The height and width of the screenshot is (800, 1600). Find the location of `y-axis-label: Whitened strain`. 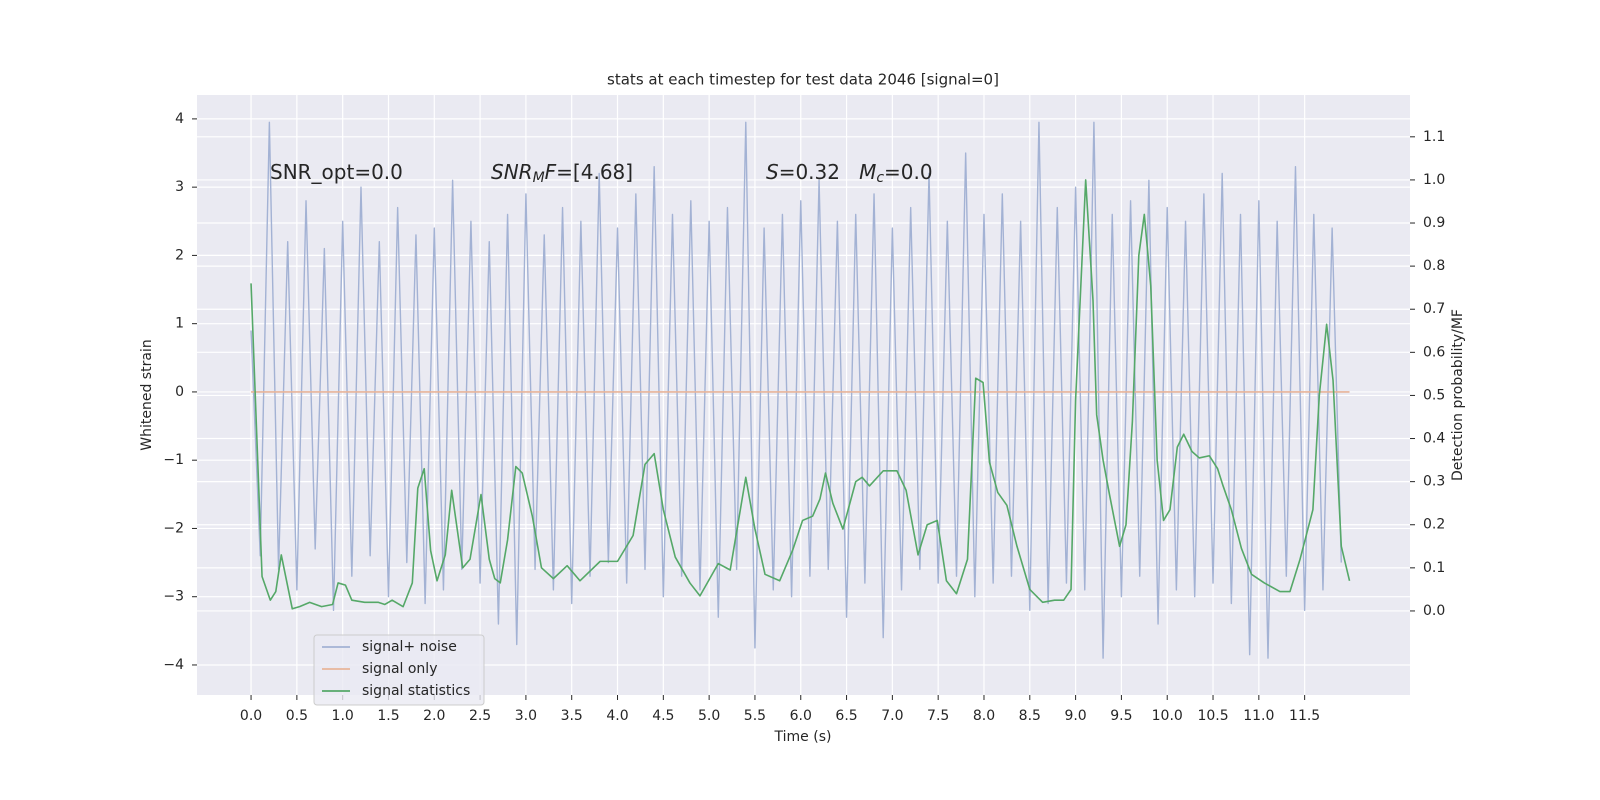

y-axis-label: Whitened strain is located at coordinates (147, 394).